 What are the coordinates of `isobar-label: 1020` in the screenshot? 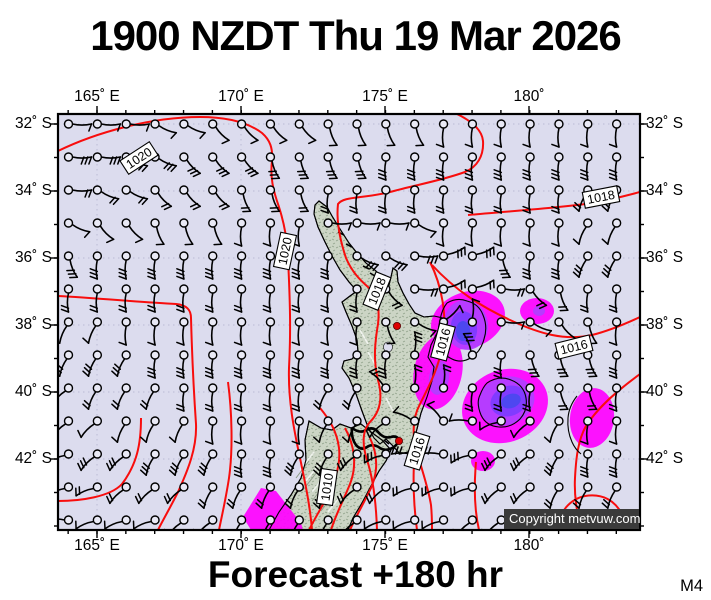 It's located at (285, 251).